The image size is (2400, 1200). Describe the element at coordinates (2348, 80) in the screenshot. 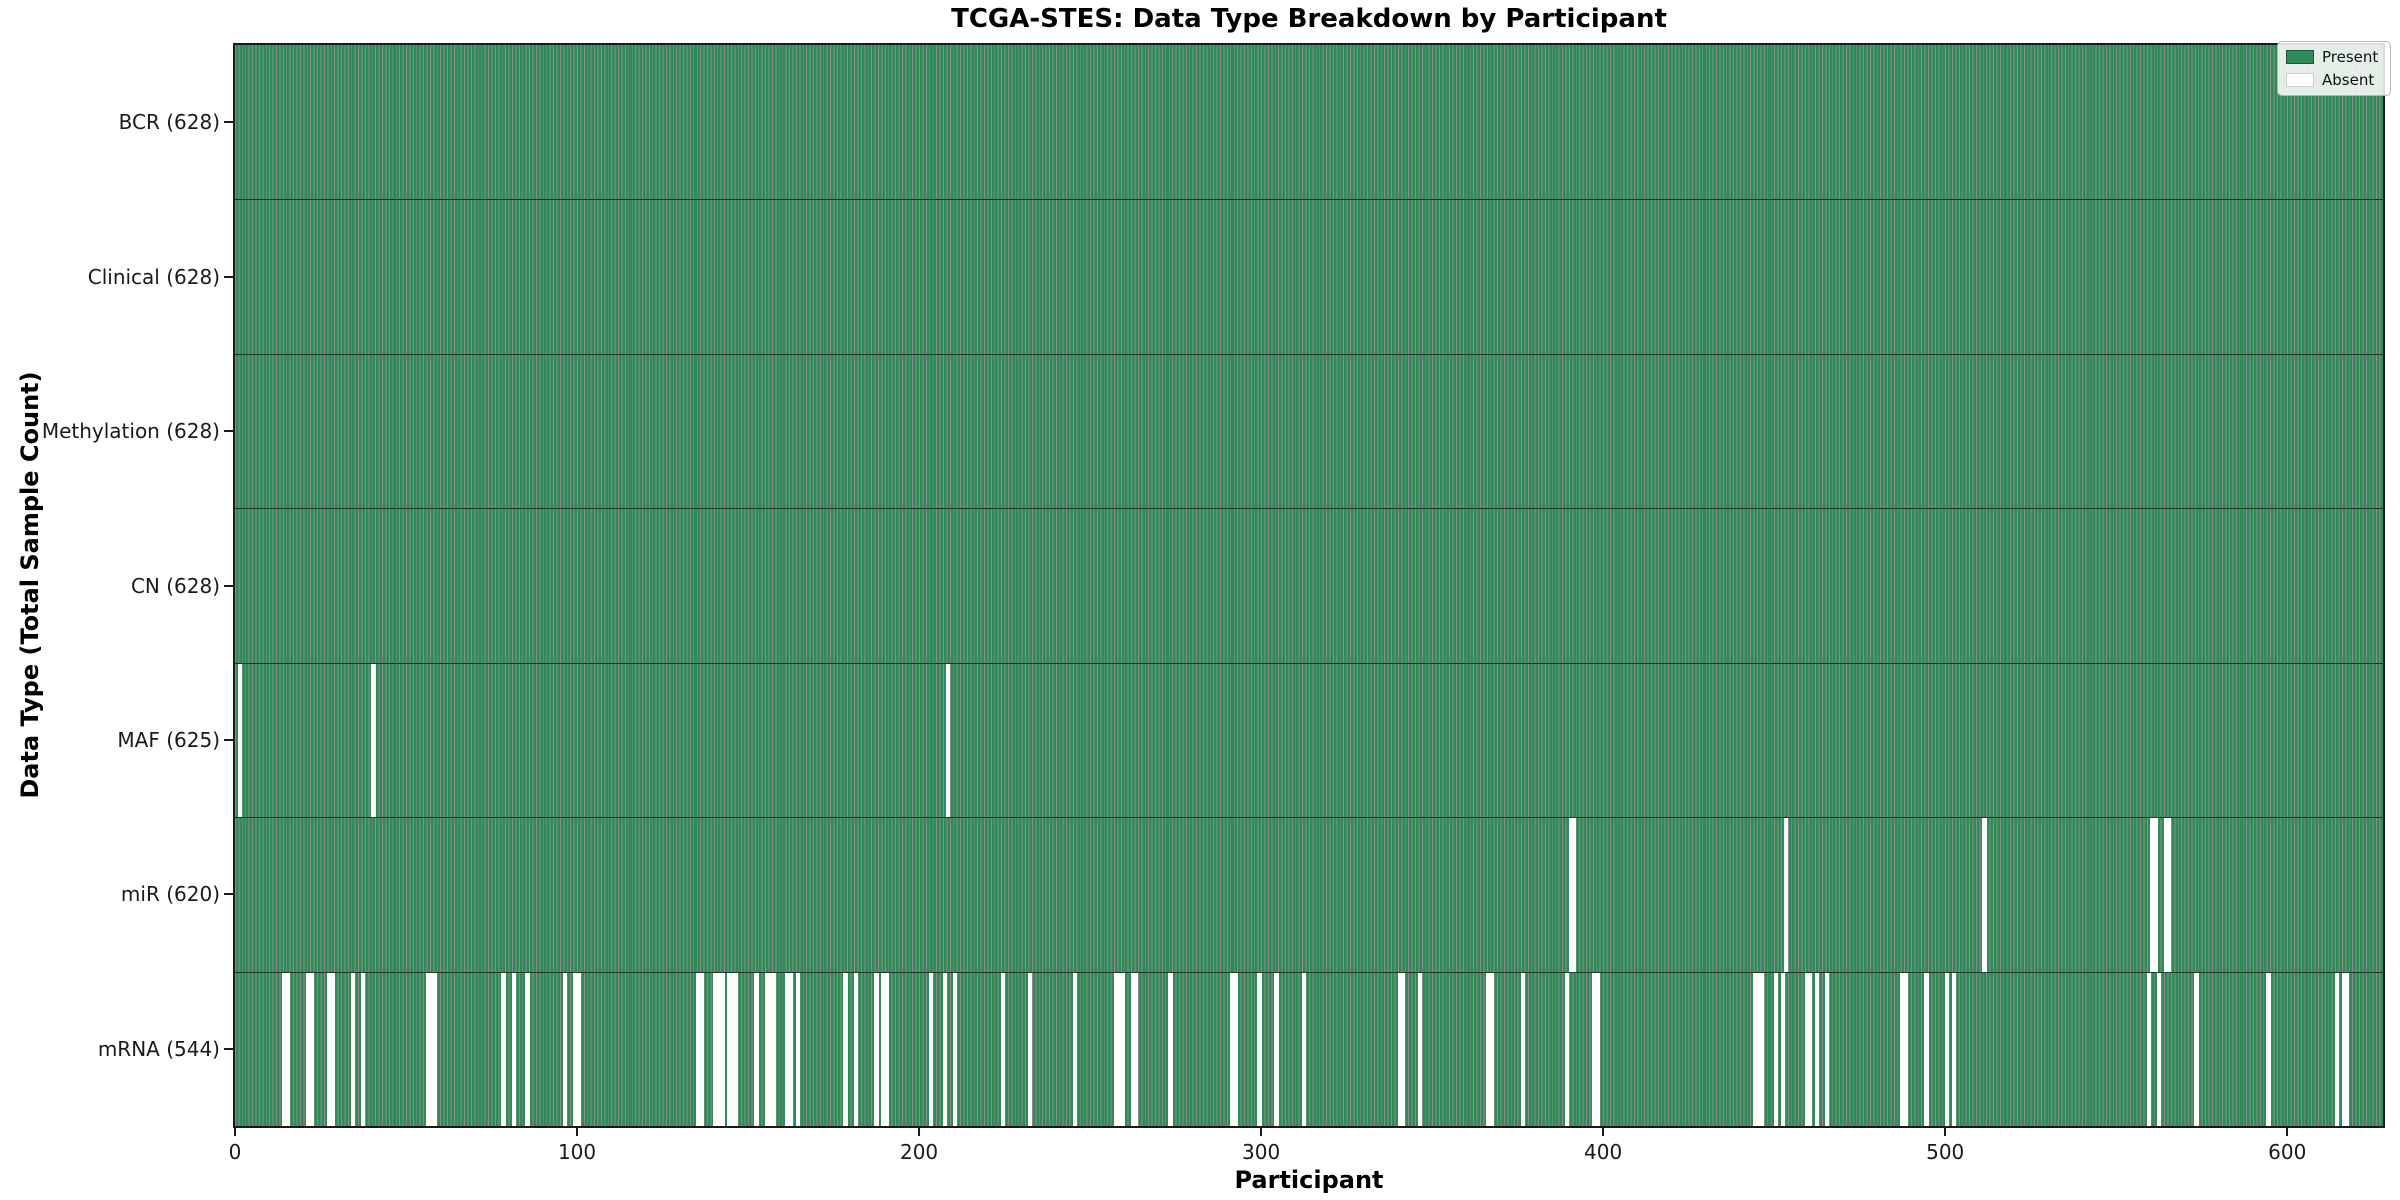

I see `legend-label: Absent` at that location.